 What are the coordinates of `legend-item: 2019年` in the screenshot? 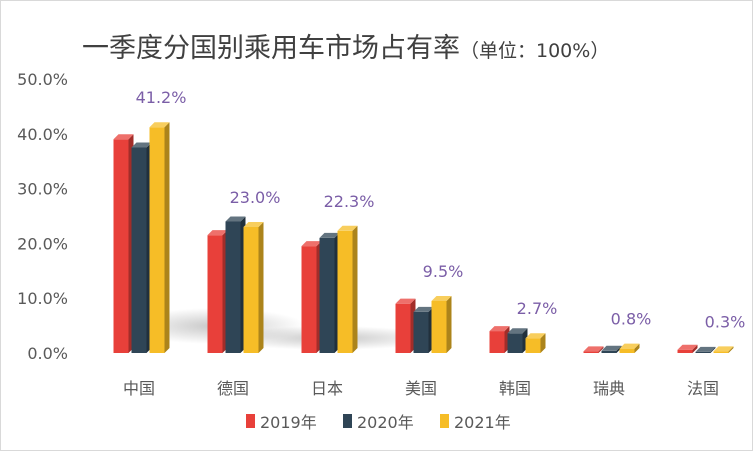 It's located at (281, 422).